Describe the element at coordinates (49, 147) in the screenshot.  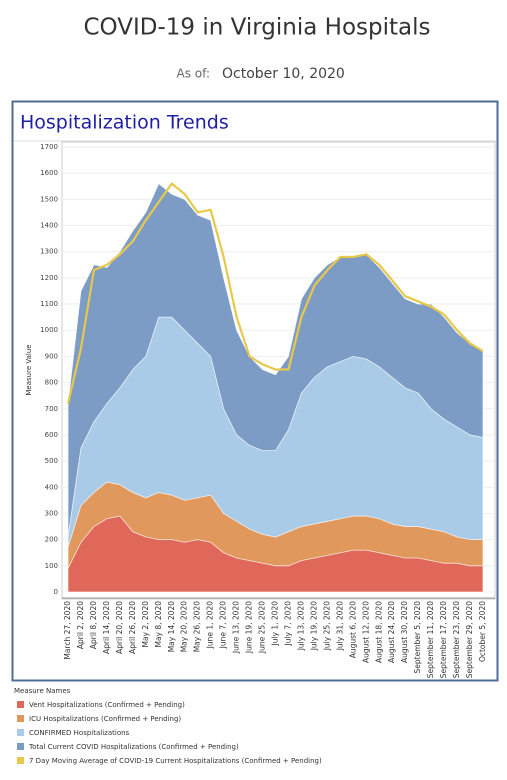
I see `y-tick-label: 1700` at that location.